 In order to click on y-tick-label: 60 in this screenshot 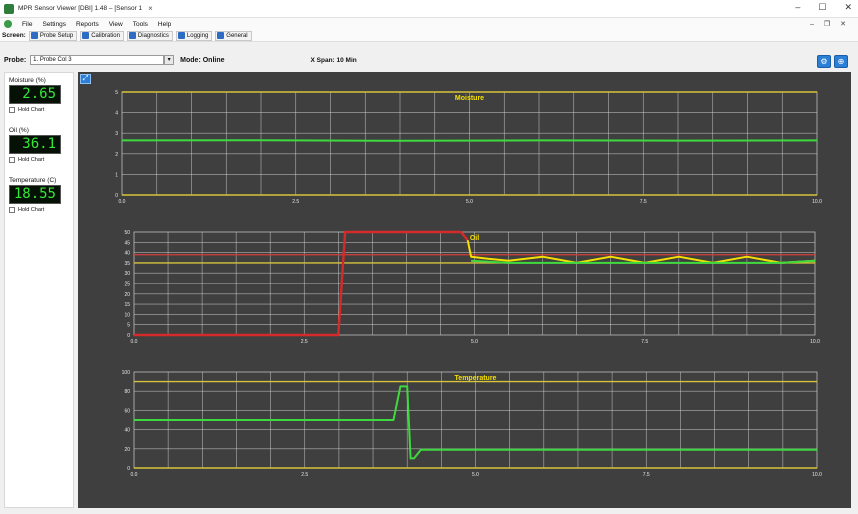, I will do `click(127, 411)`.